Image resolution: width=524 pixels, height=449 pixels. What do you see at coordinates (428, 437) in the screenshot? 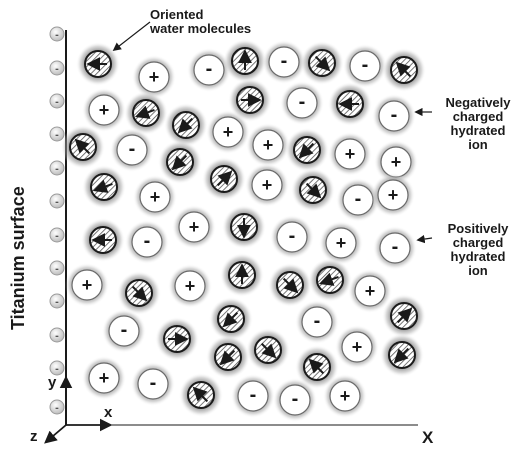
I see `axis-big-x-label: X` at bounding box center [428, 437].